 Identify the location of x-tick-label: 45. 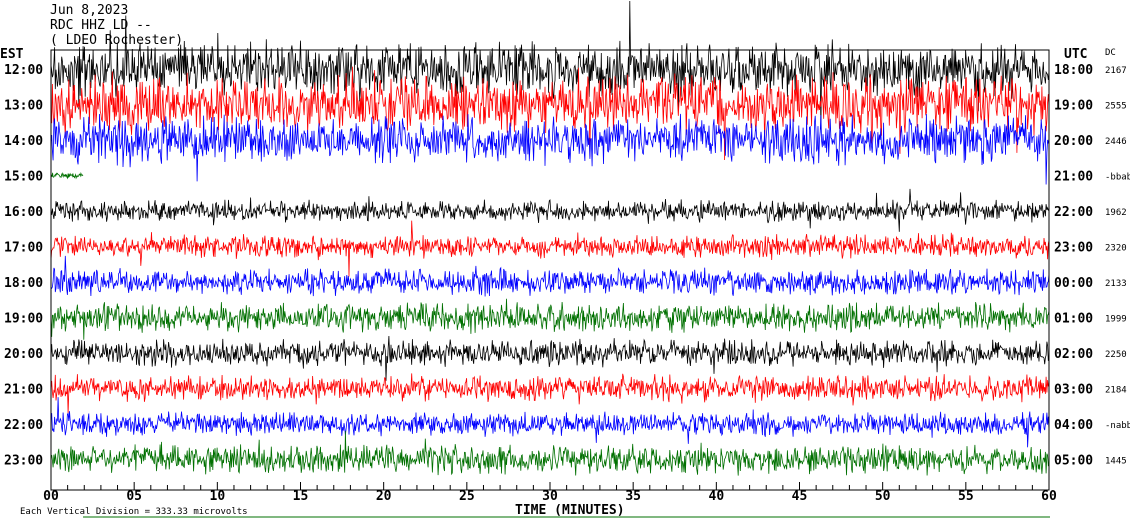
(800, 496).